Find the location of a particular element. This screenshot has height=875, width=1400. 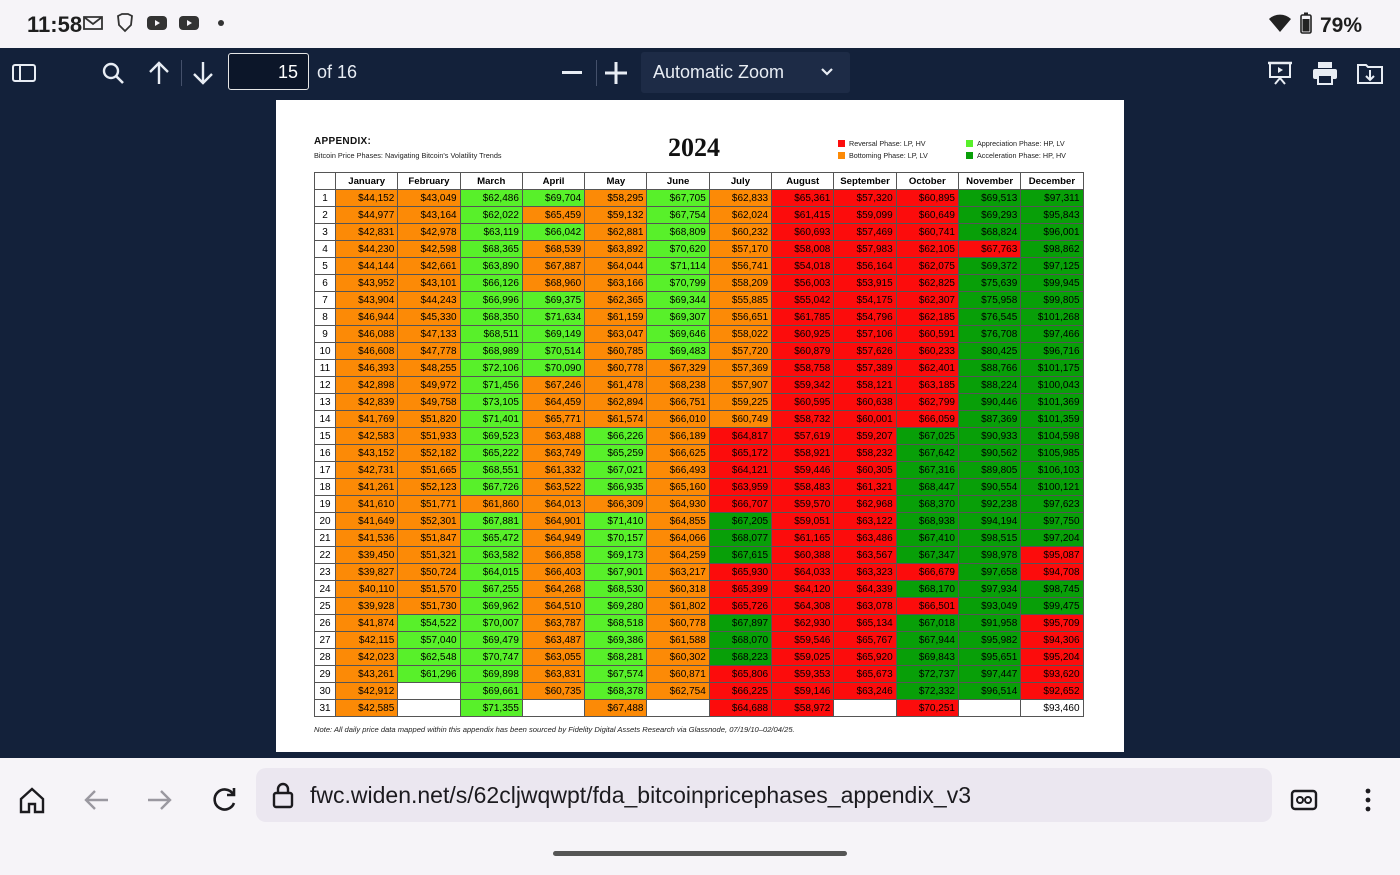

battery-level: 79% is located at coordinates (1340, 25).